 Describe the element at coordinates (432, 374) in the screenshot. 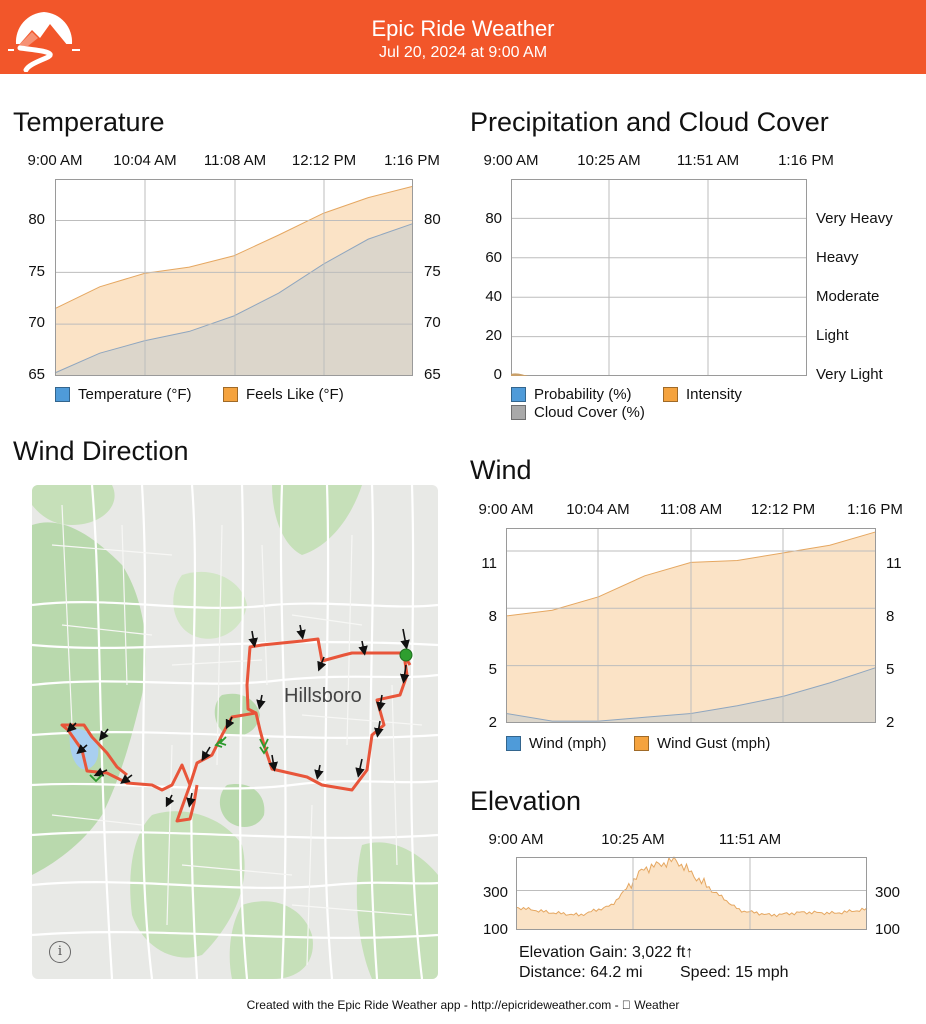

I see `temperature-y-tick-right: 65` at that location.